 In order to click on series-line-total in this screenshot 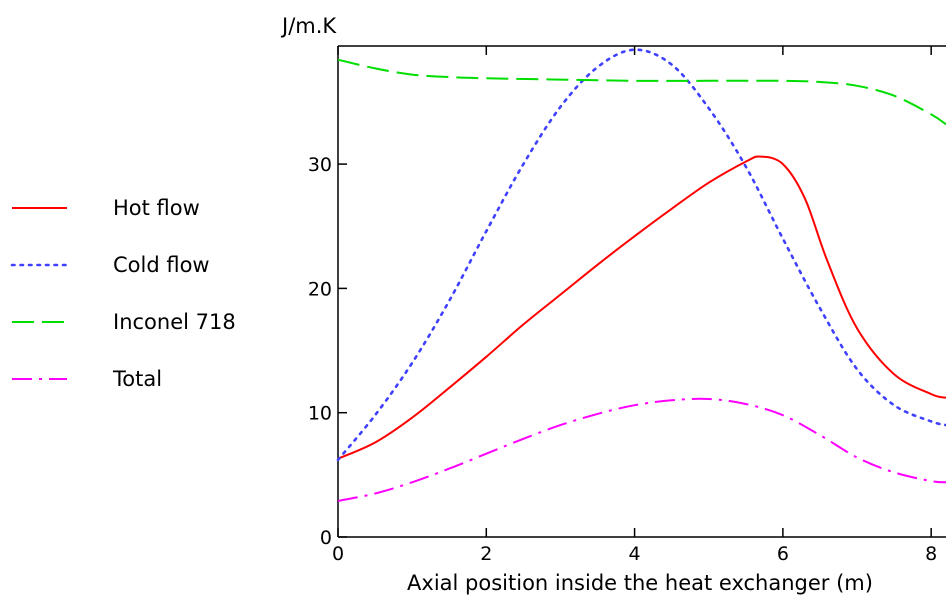, I will do `click(641, 449)`.